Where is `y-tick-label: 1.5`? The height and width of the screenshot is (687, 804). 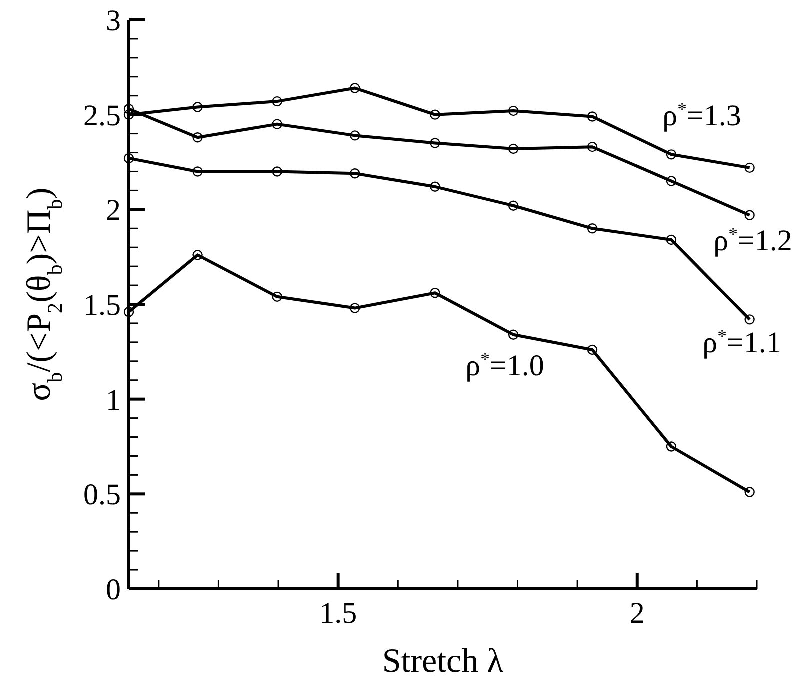
y-tick-label: 1.5 is located at coordinates (102, 305).